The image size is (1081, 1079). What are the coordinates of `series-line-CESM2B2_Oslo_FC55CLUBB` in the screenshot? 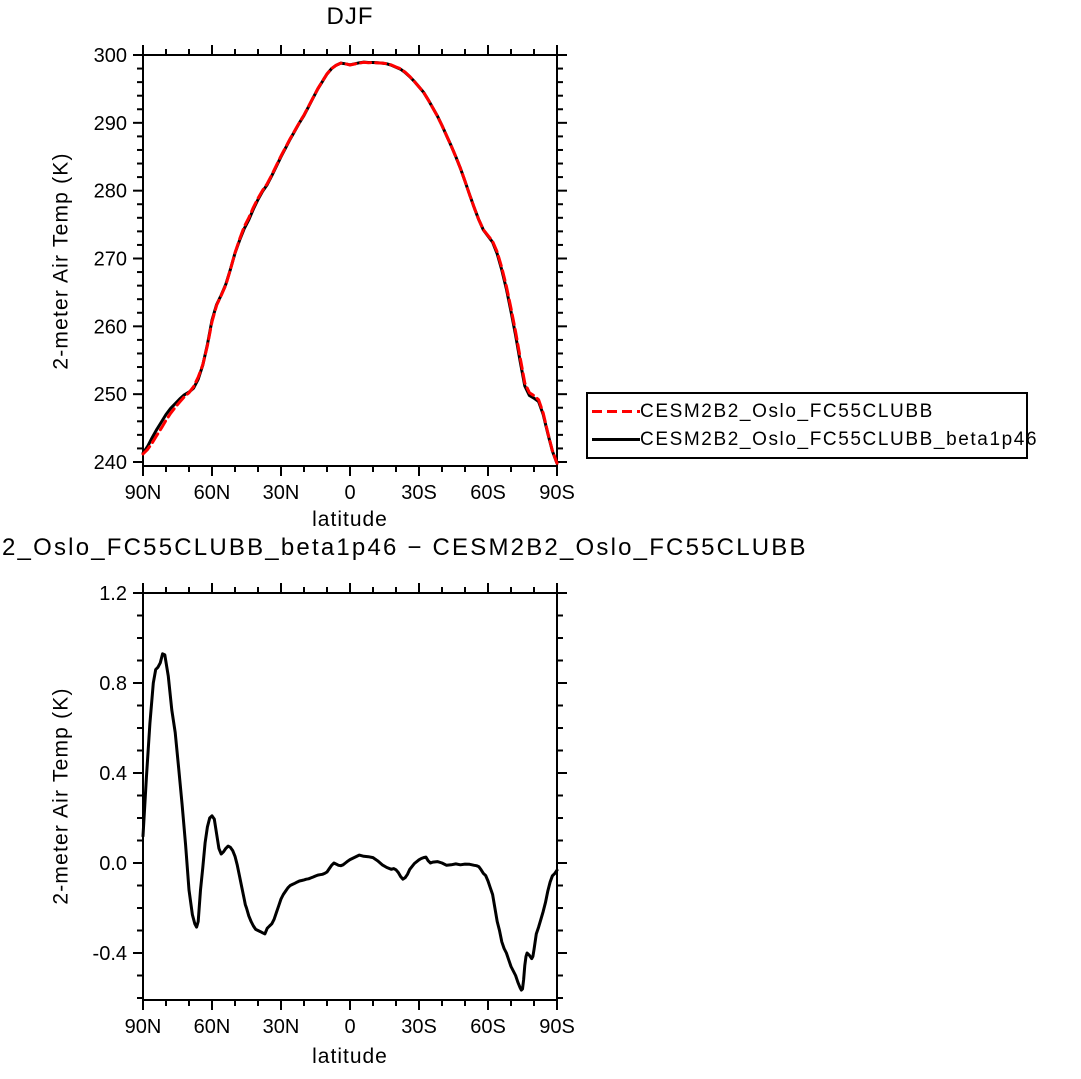 It's located at (350, 262).